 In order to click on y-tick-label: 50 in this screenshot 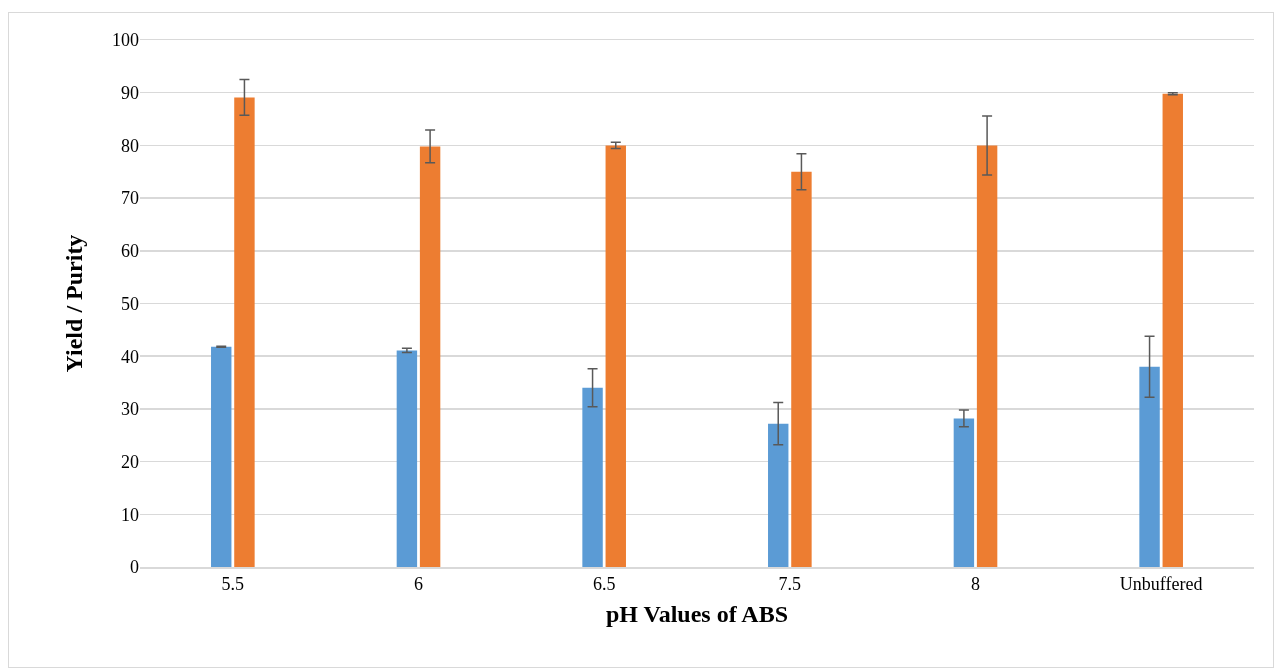, I will do `click(130, 303)`.